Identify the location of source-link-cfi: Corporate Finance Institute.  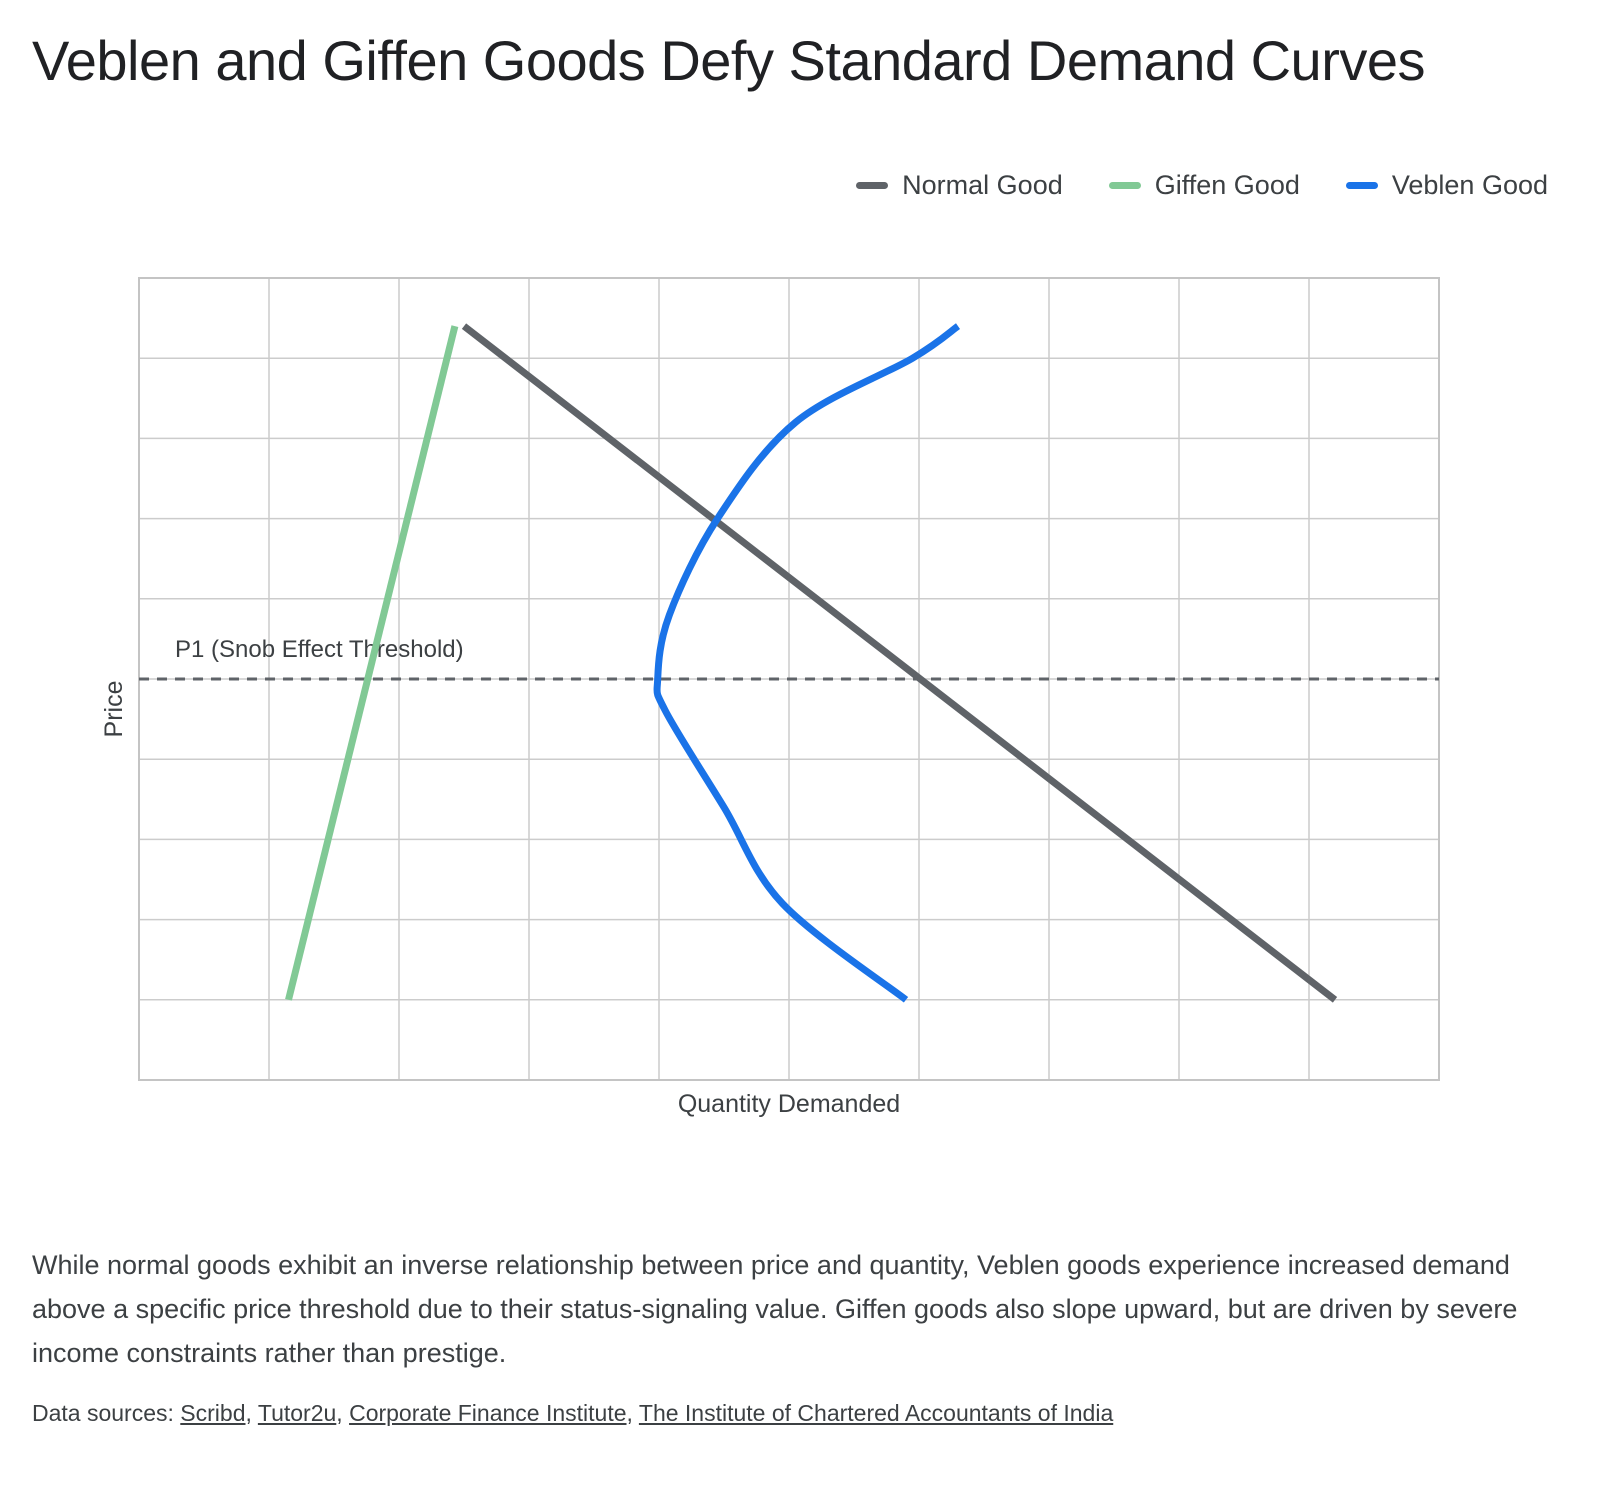
(488, 1413).